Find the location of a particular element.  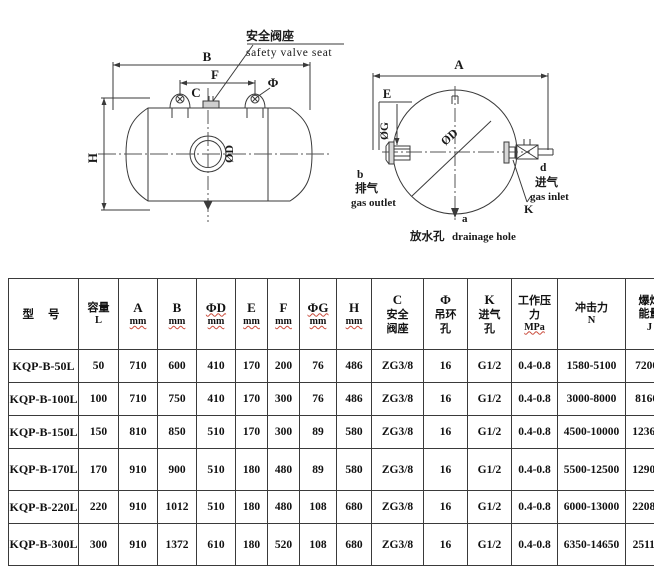

header-H: H mm is located at coordinates (354, 314).